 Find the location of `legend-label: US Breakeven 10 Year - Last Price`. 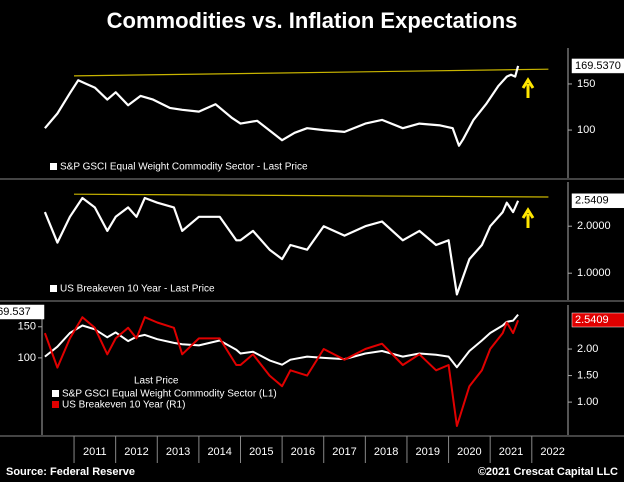

legend-label: US Breakeven 10 Year - Last Price is located at coordinates (137, 289).